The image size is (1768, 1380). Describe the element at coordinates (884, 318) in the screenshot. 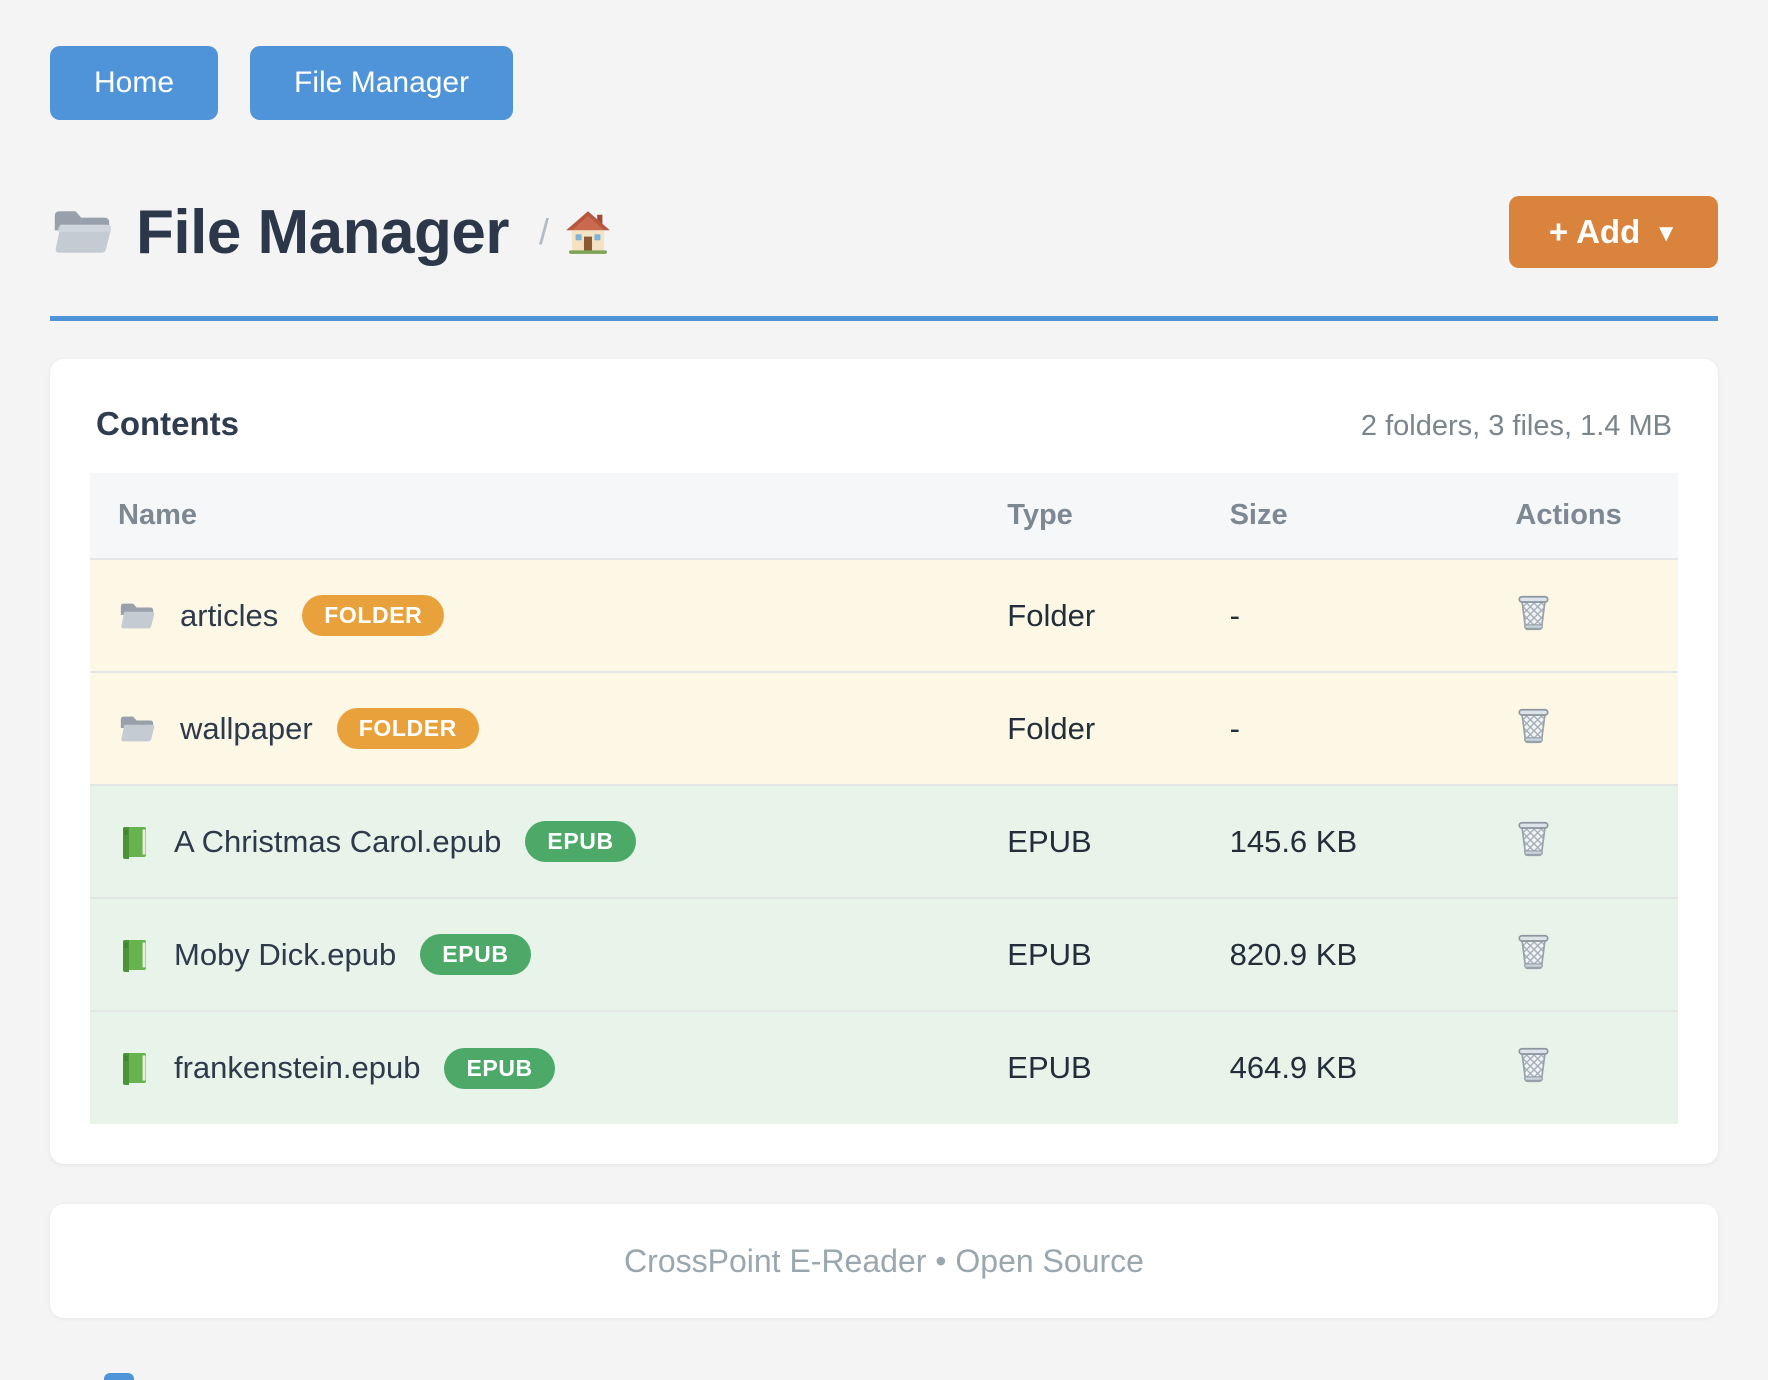

I see `accent-divider` at that location.